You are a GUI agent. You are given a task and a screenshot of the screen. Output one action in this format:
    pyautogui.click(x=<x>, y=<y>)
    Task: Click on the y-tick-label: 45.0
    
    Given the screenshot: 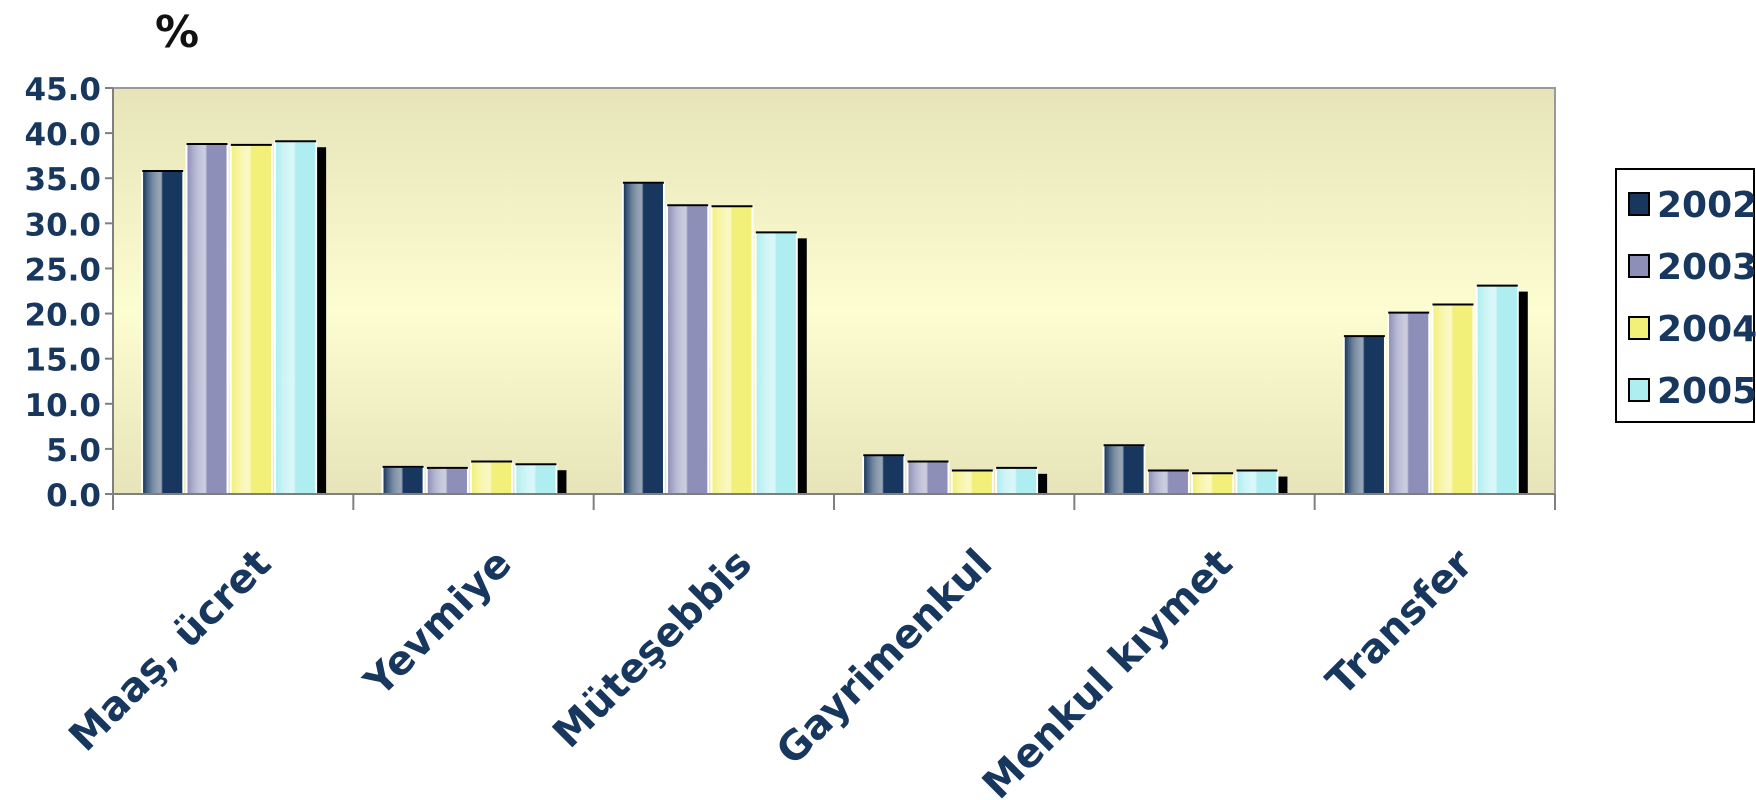 What is the action you would take?
    pyautogui.click(x=63, y=90)
    